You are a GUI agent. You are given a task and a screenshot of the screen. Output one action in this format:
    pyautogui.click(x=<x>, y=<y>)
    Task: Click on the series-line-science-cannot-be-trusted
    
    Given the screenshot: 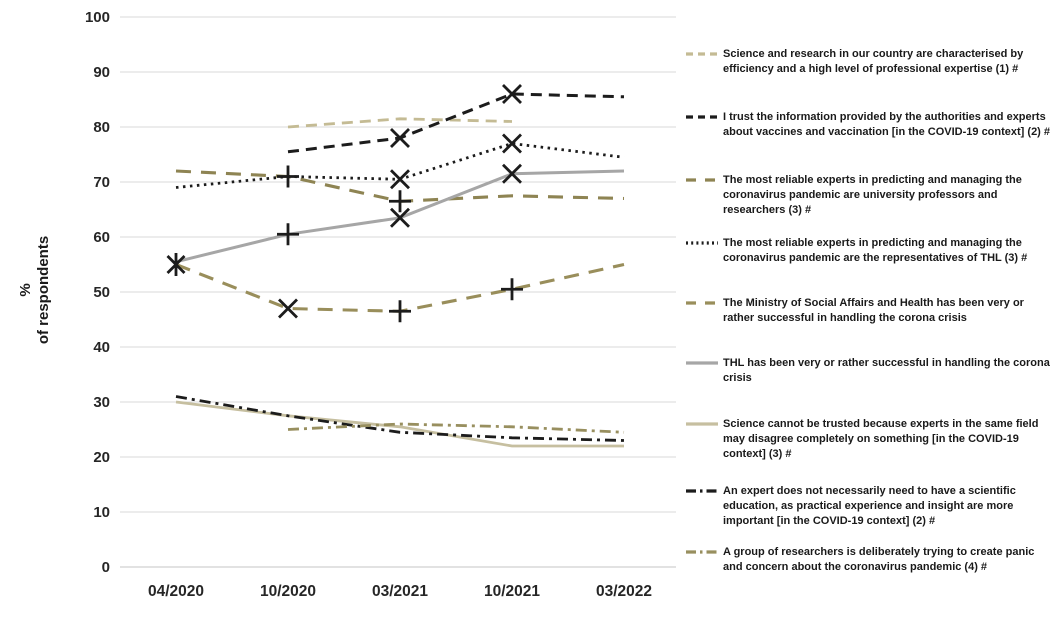 What is the action you would take?
    pyautogui.click(x=399, y=424)
    